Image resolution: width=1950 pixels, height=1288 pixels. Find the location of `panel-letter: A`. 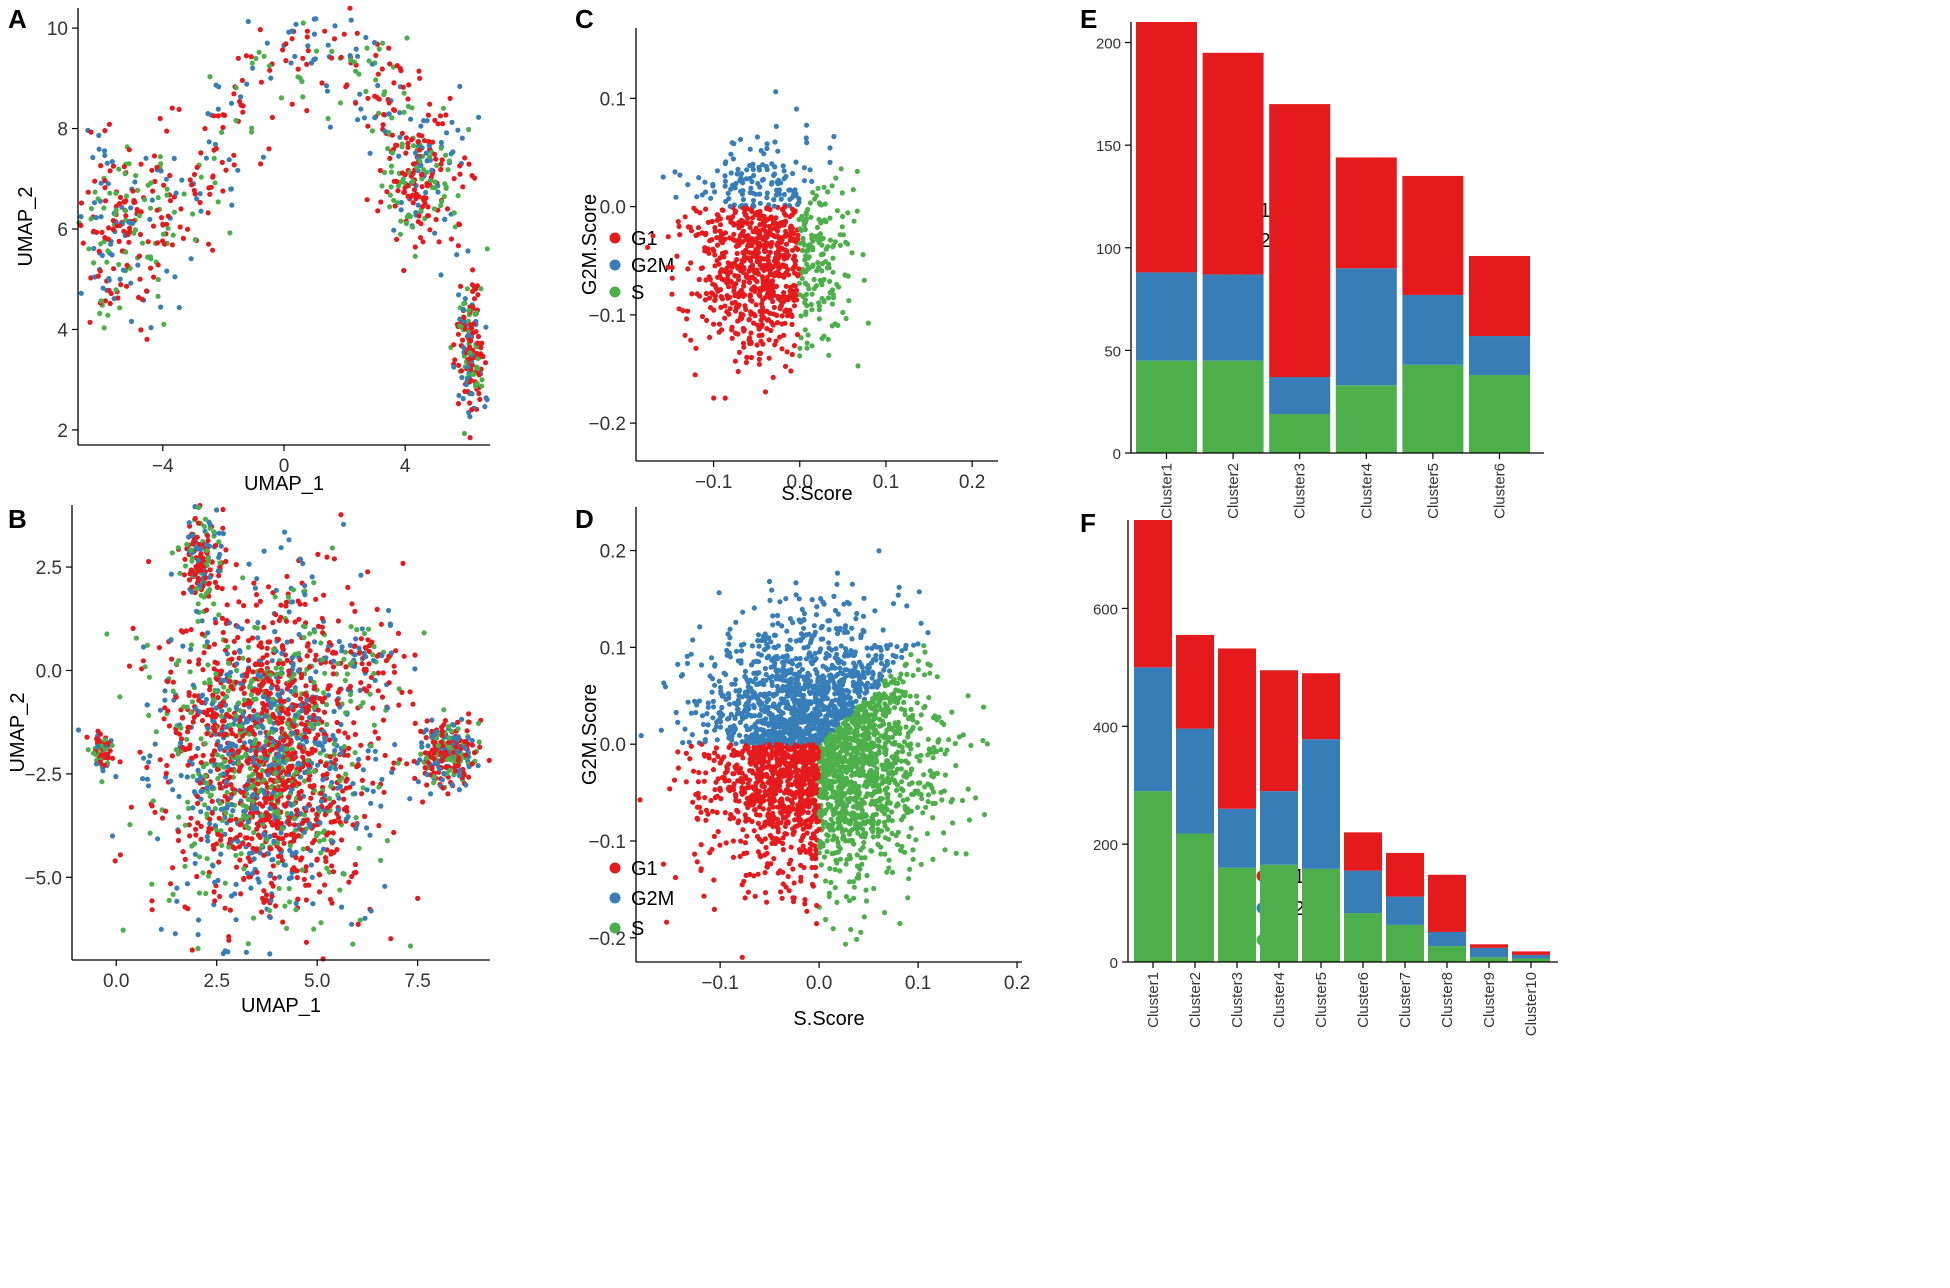

panel-letter: A is located at coordinates (17, 19).